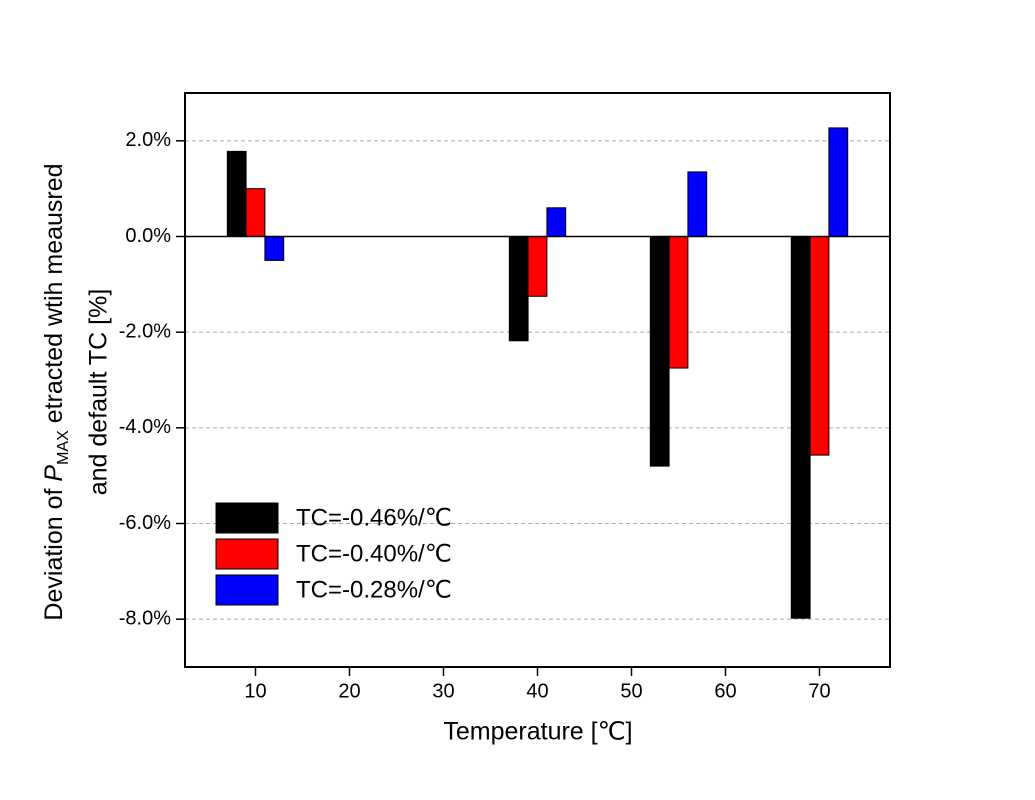 The image size is (1035, 800). Describe the element at coordinates (349, 691) in the screenshot. I see `x-tick-label: 20` at that location.